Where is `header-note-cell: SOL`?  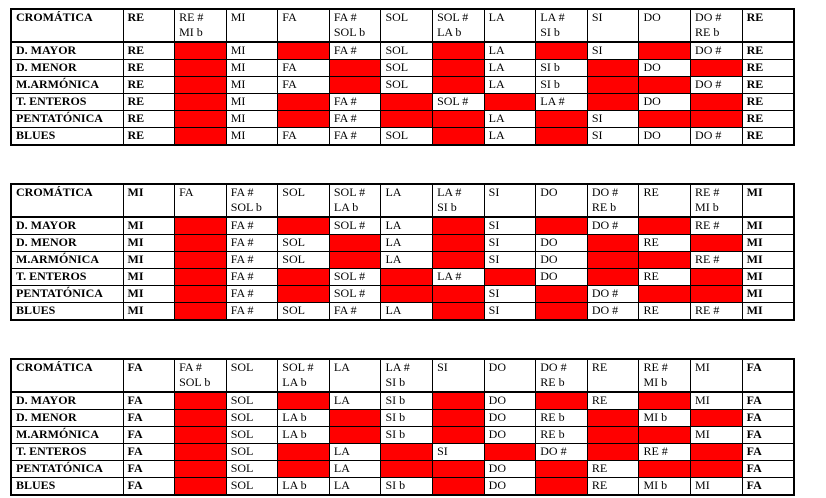
header-note-cell: SOL is located at coordinates (407, 25).